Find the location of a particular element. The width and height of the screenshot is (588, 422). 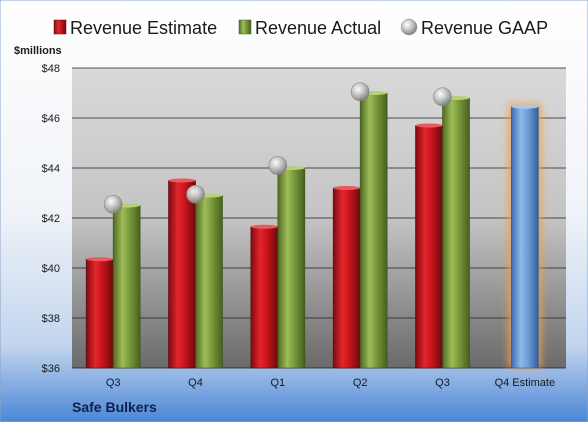

y-axis-unit-label: $millions is located at coordinates (38, 51).